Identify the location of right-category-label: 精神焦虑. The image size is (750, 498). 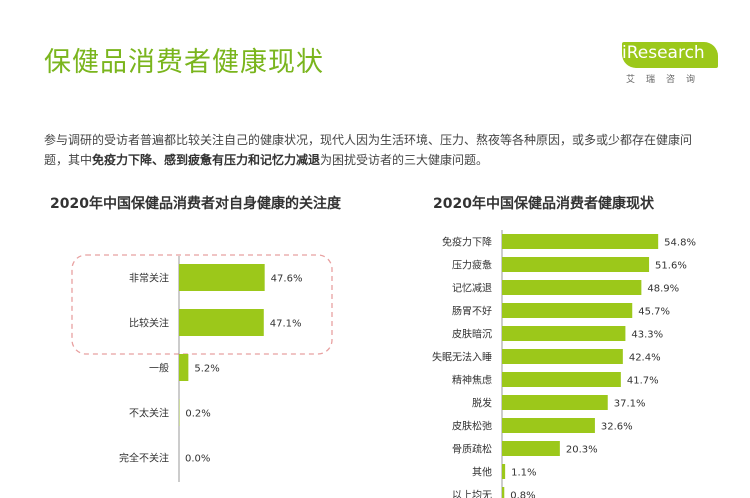
(472, 380).